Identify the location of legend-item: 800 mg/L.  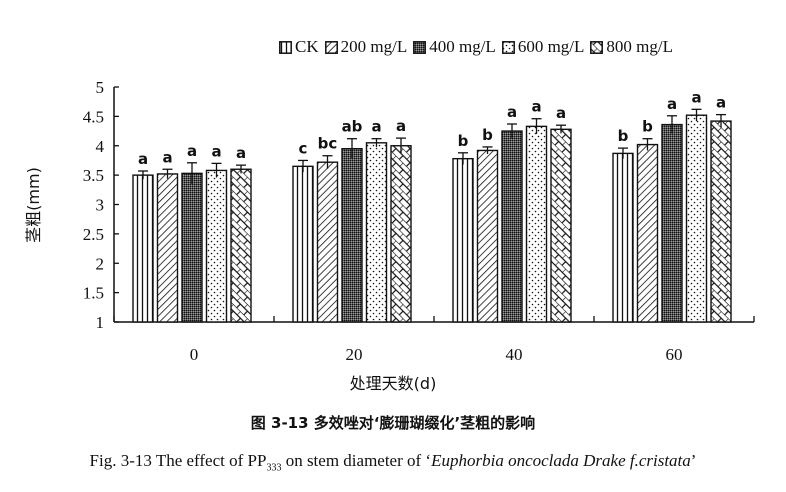
(631, 47).